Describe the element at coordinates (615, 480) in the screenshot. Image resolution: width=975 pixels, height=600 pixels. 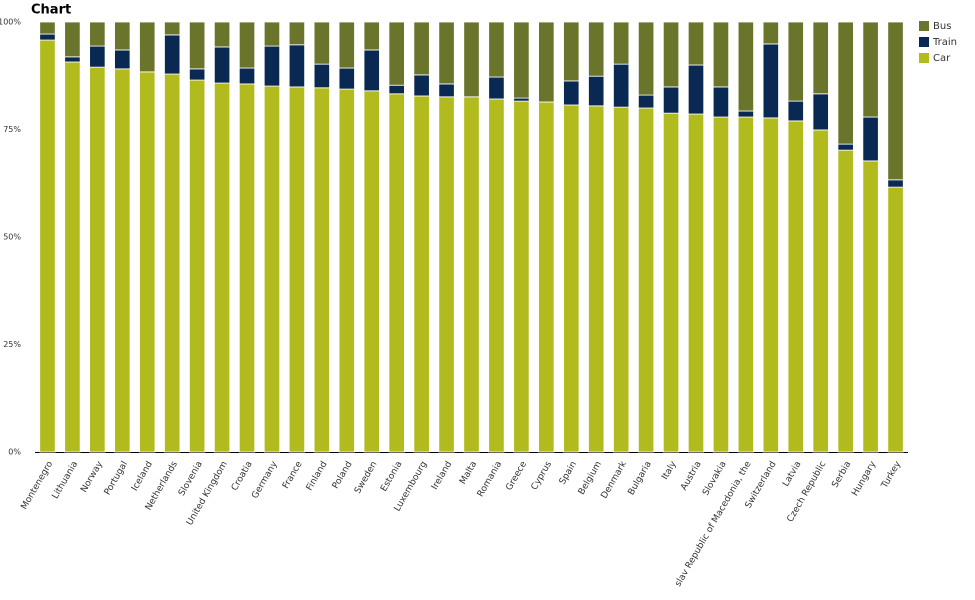
I see `x-tick-label: Denmark` at that location.